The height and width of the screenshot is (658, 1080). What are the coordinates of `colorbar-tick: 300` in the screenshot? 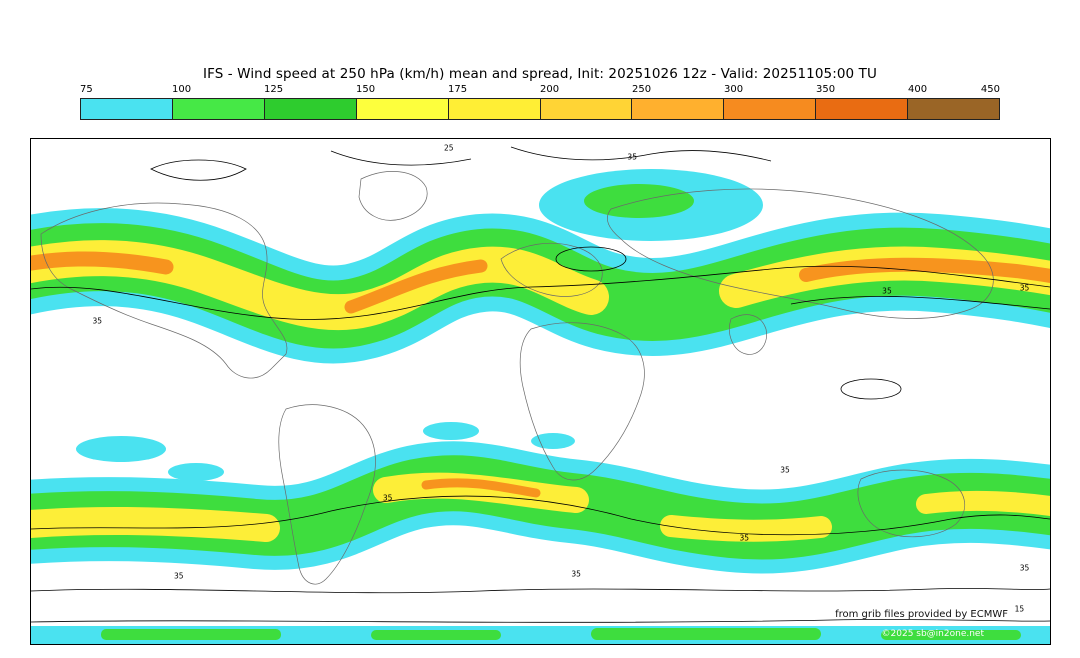 It's located at (734, 89).